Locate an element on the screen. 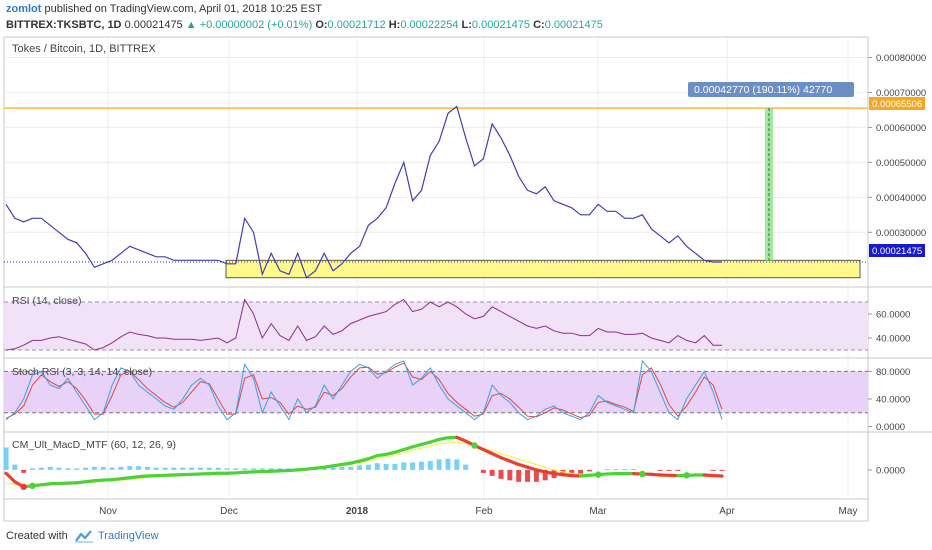 The width and height of the screenshot is (932, 550). last-price-tag: 0.00021475 is located at coordinates (897, 250).